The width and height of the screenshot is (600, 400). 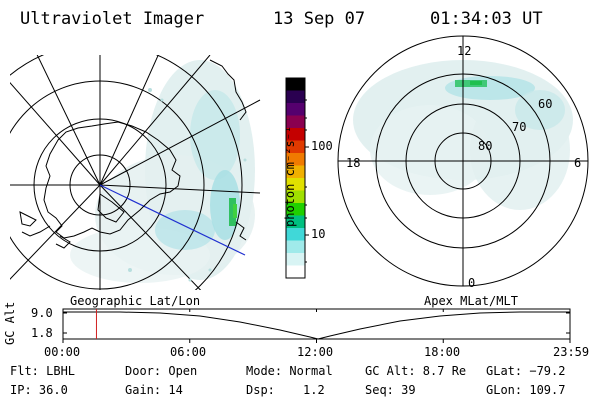 What do you see at coordinates (571, 352) in the screenshot?
I see `timeline-xtick-2359: 23:59` at bounding box center [571, 352].